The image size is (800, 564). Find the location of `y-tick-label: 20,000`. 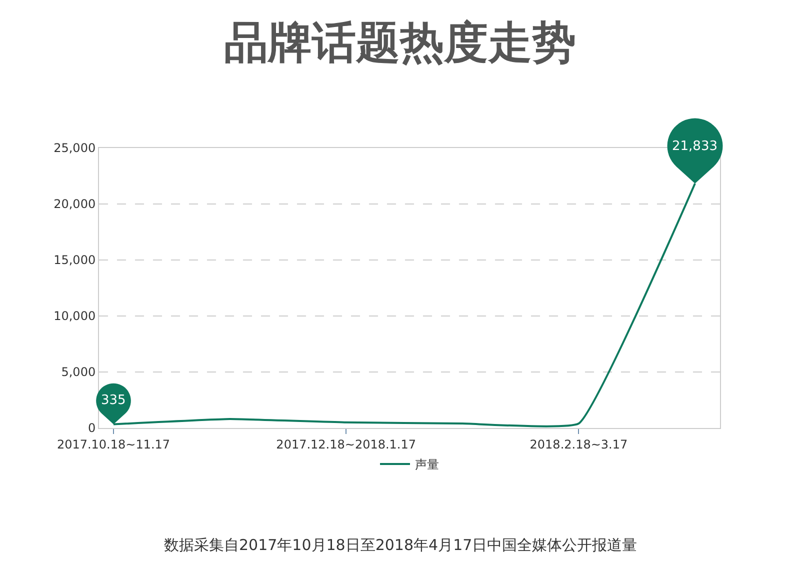

y-tick-label: 20,000 is located at coordinates (75, 204).